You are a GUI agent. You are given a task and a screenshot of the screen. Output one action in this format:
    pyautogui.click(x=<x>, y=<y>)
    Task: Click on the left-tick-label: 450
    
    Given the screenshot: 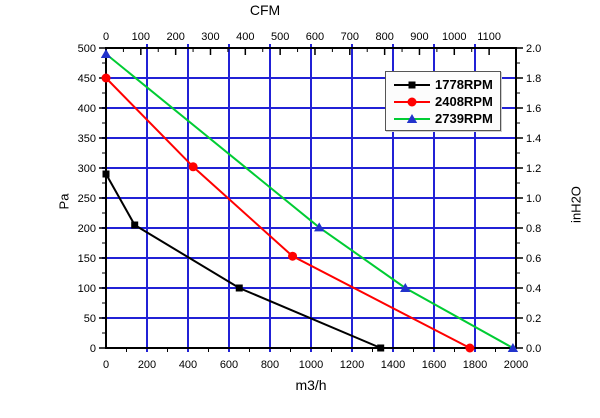 What is the action you would take?
    pyautogui.click(x=87, y=79)
    